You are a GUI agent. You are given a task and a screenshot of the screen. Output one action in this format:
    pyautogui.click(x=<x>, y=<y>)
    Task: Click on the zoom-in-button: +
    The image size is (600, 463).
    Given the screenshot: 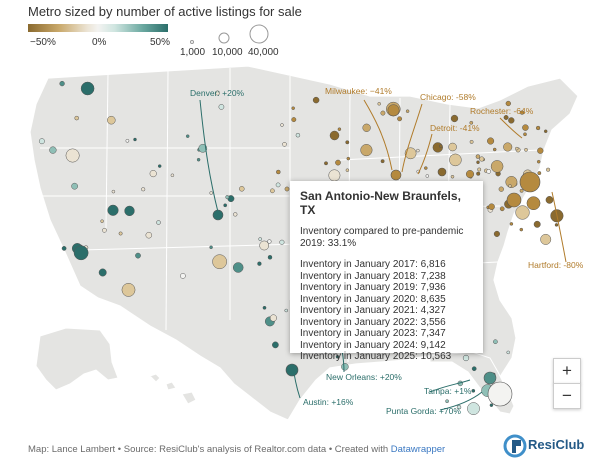 What is the action you would take?
    pyautogui.click(x=567, y=371)
    